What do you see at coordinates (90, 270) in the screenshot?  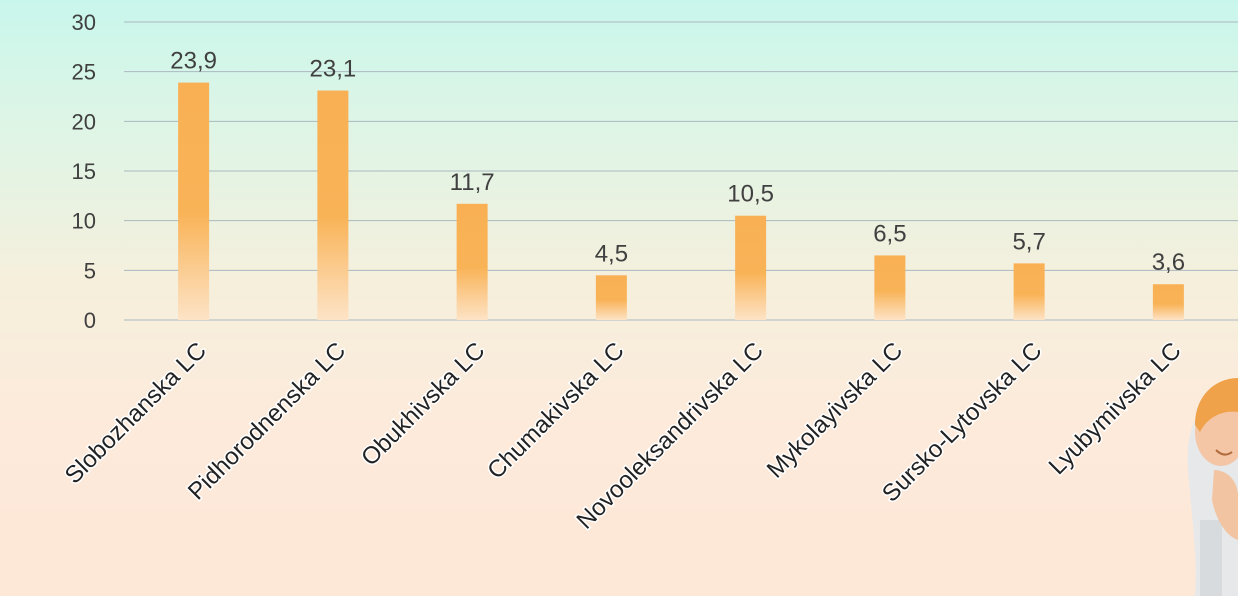 I see `y-tick-label: 5` at bounding box center [90, 270].